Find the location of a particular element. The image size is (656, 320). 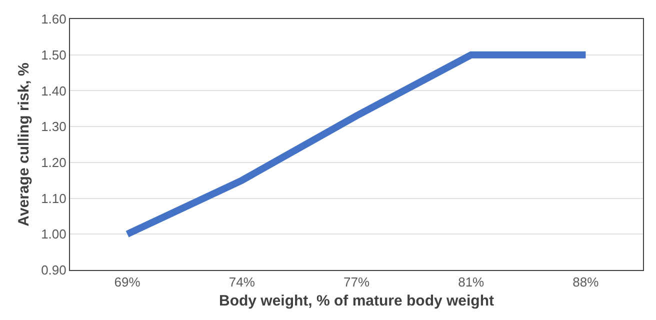

y-axis-title: Average culling risk, % is located at coordinates (23, 144).